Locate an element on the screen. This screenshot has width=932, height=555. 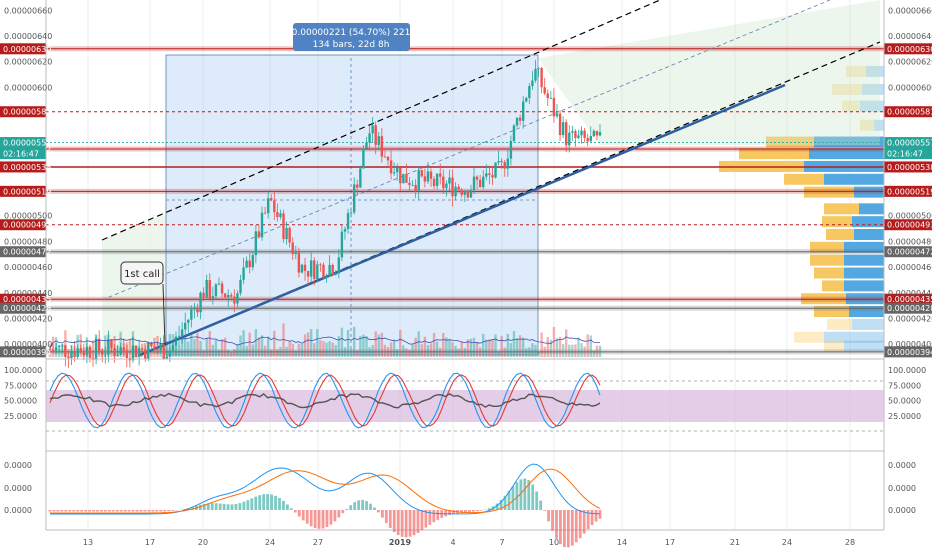
range-measure-label: 0.00000221 (54.70%) 221 134 bars, 22d 8h is located at coordinates (351, 37).